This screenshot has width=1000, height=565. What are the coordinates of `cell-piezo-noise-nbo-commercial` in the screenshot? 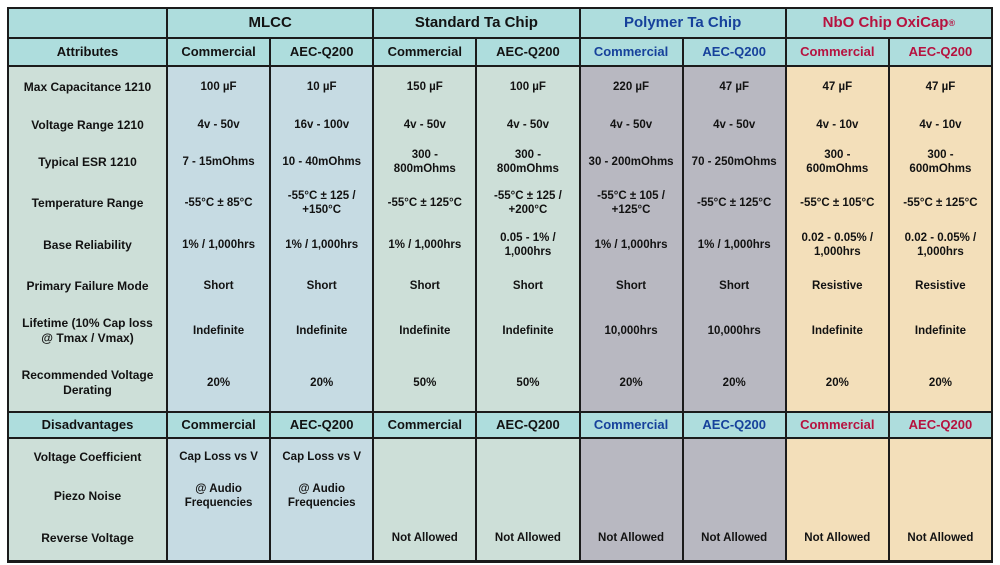 It's located at (836, 496).